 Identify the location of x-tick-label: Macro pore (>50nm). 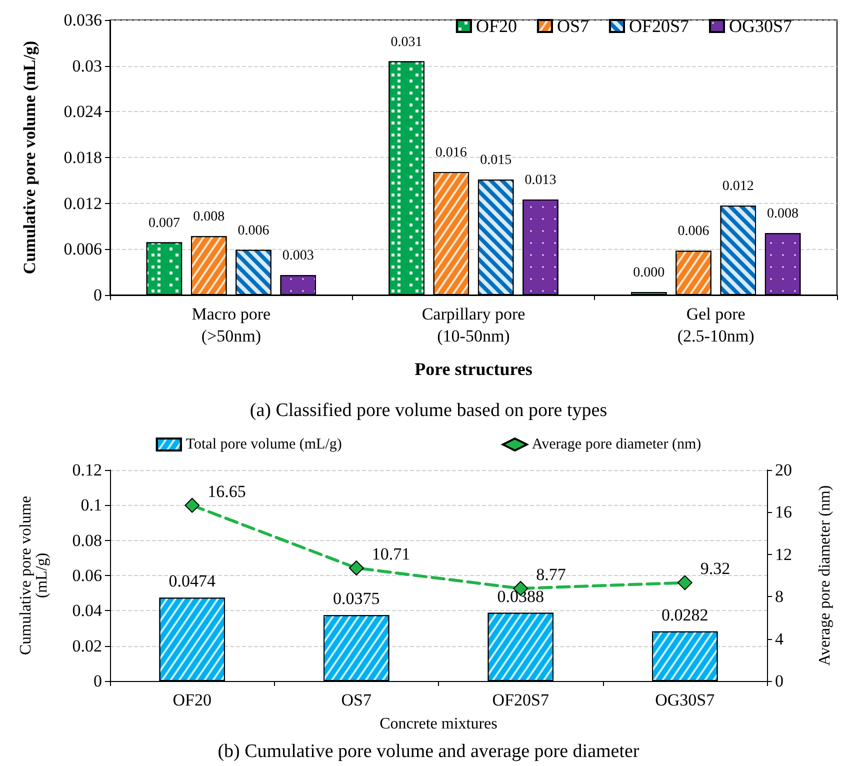
(231, 325).